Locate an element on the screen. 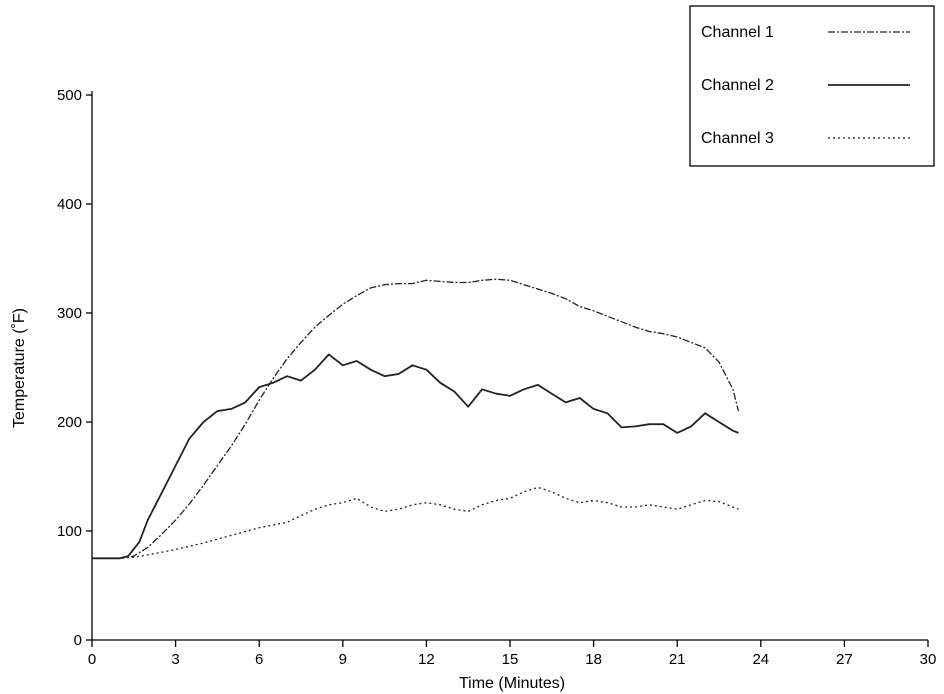  x-tick-label: 0 is located at coordinates (92, 659).